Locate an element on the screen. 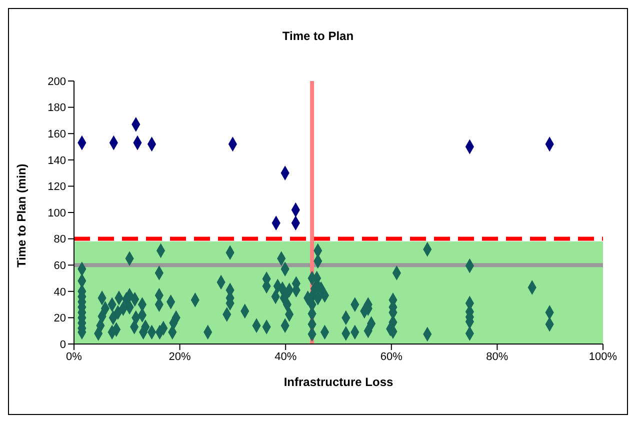 The image size is (634, 421). y-tick-label: 180 is located at coordinates (57, 108).